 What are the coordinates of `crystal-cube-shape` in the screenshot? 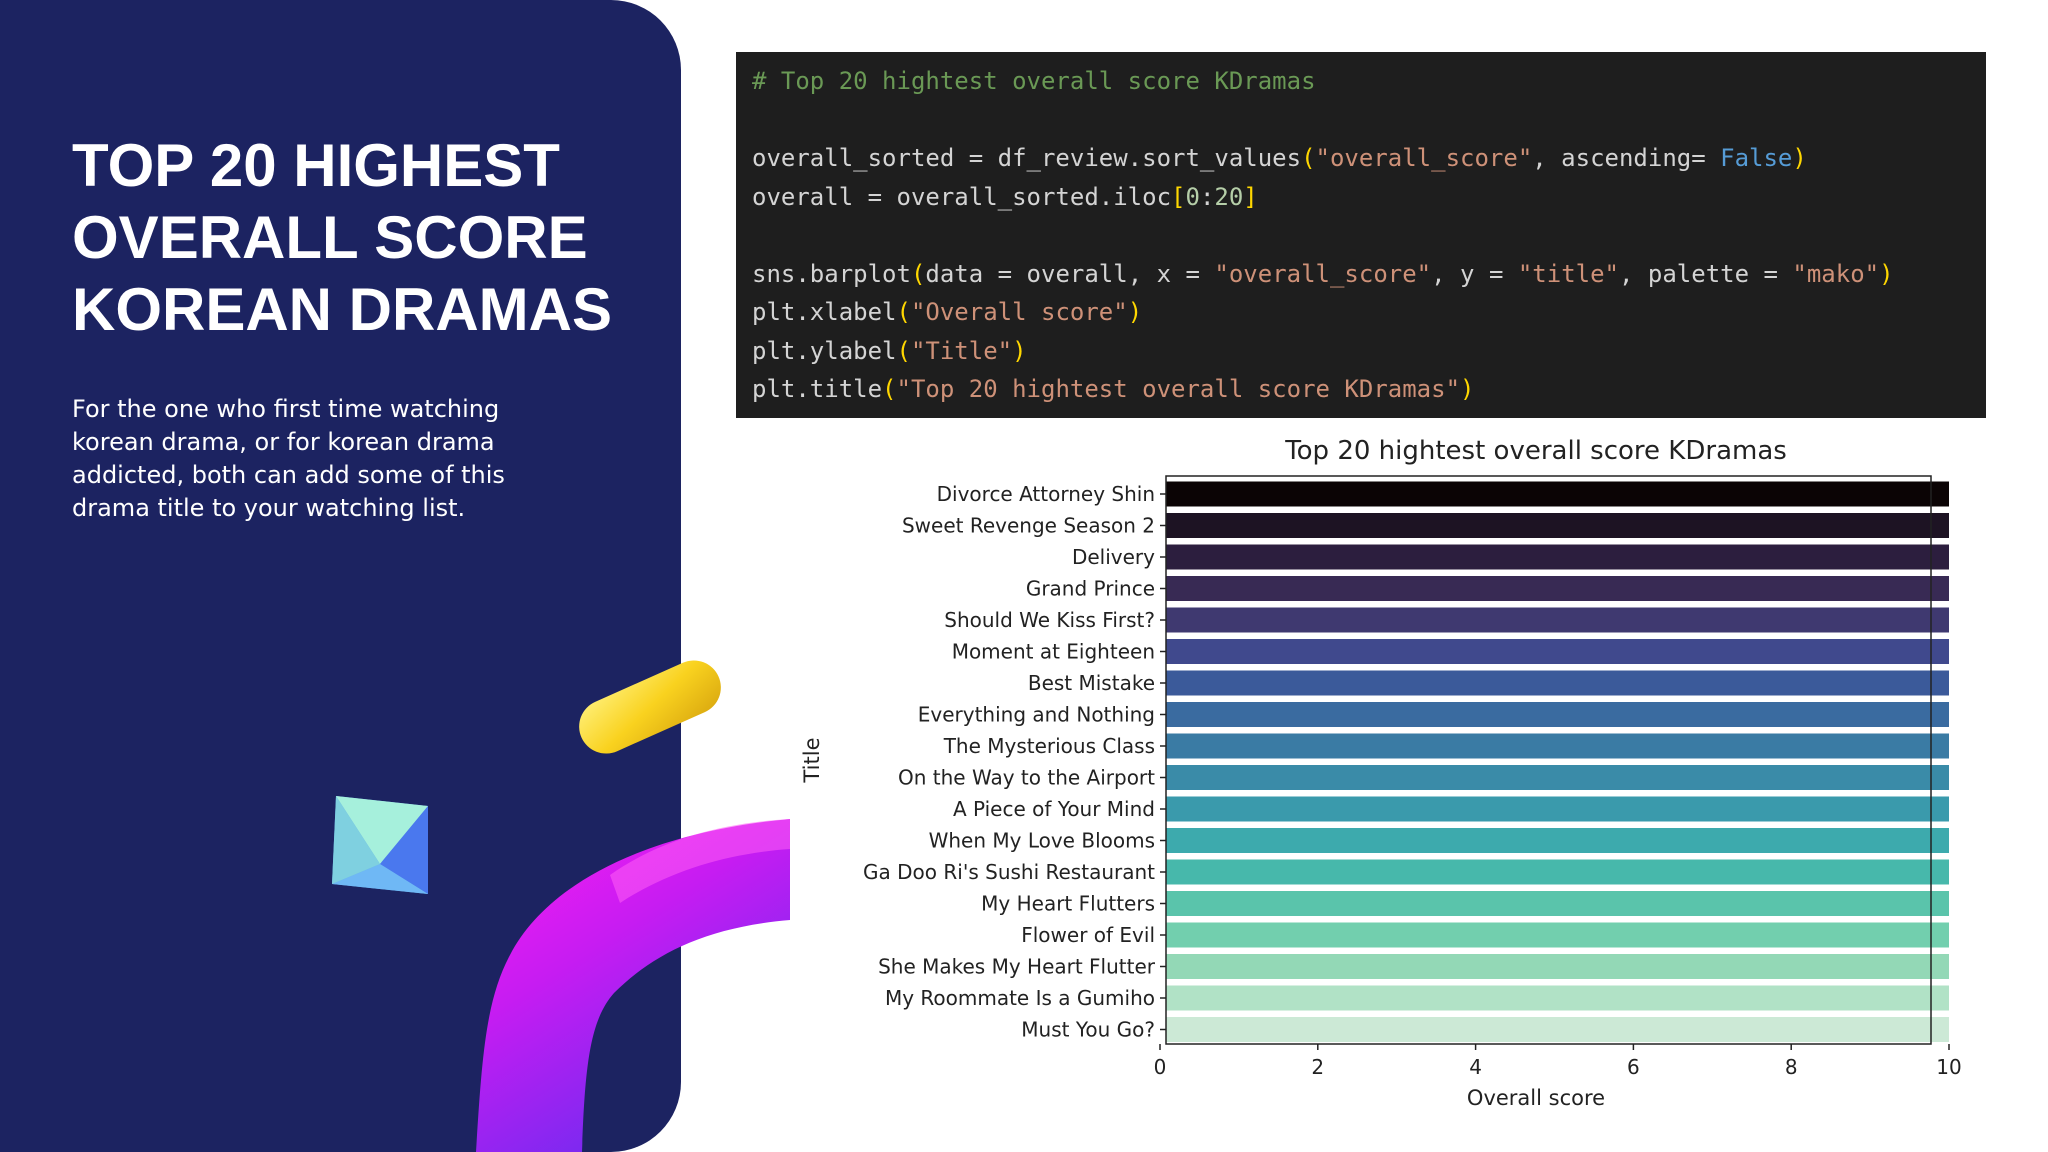 It's located at (380, 845).